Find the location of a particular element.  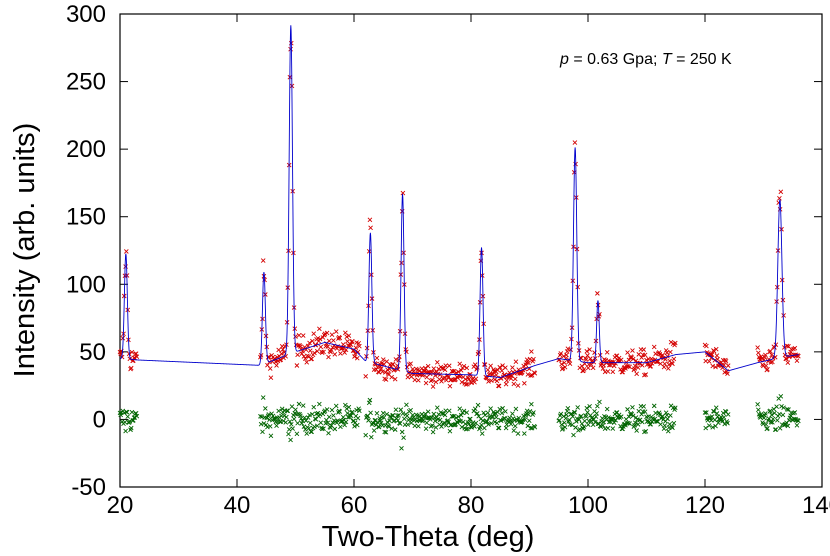

x-tick-label: 80 is located at coordinates (471, 505).